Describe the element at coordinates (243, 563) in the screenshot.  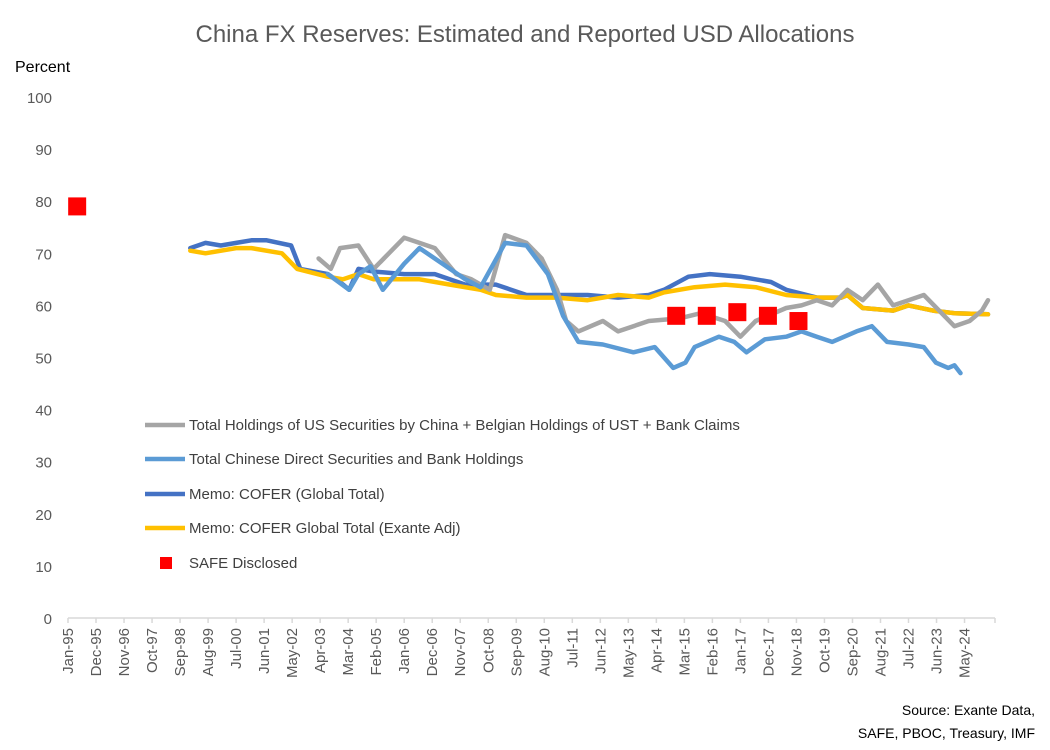
I see `legend-label: SAFE Disclosed` at that location.